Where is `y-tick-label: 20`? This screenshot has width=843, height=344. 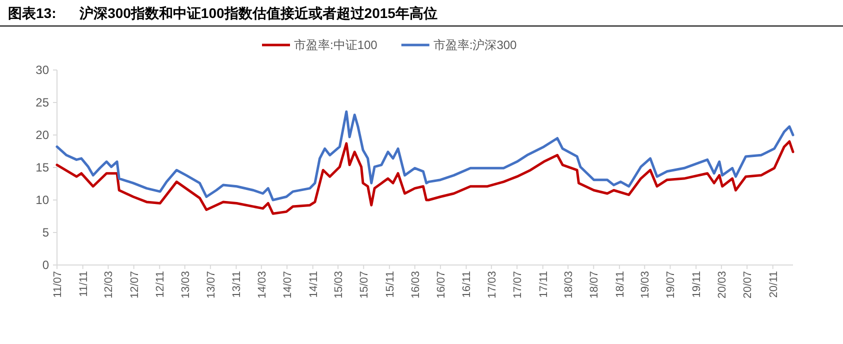
y-tick-label: 20 is located at coordinates (43, 135).